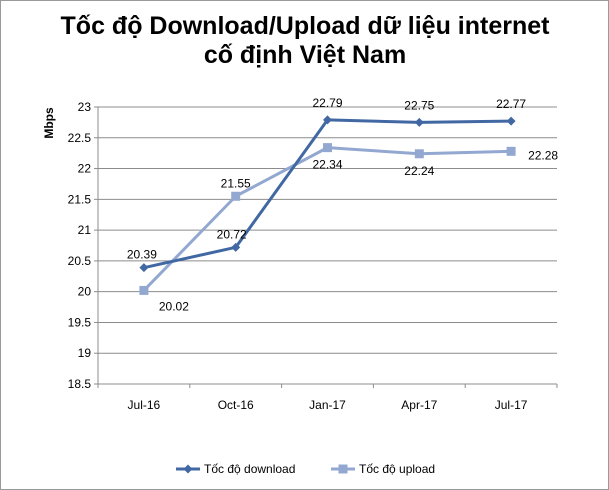  I want to click on upload-data-label: 21.55, so click(236, 183).